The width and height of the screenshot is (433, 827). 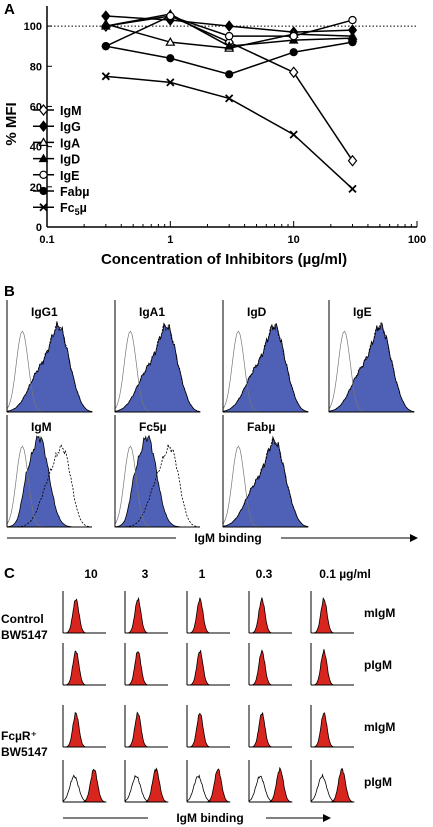 I want to click on legend-label-sub: 5, so click(x=77, y=212).